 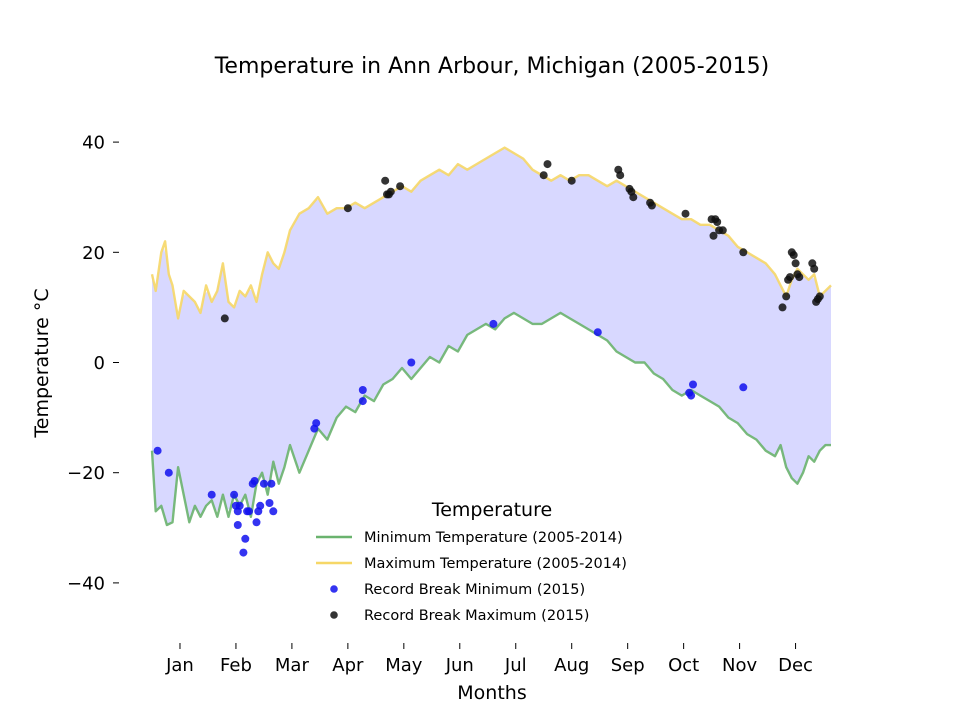 I want to click on x-tick-label: Jul, so click(x=515, y=665).